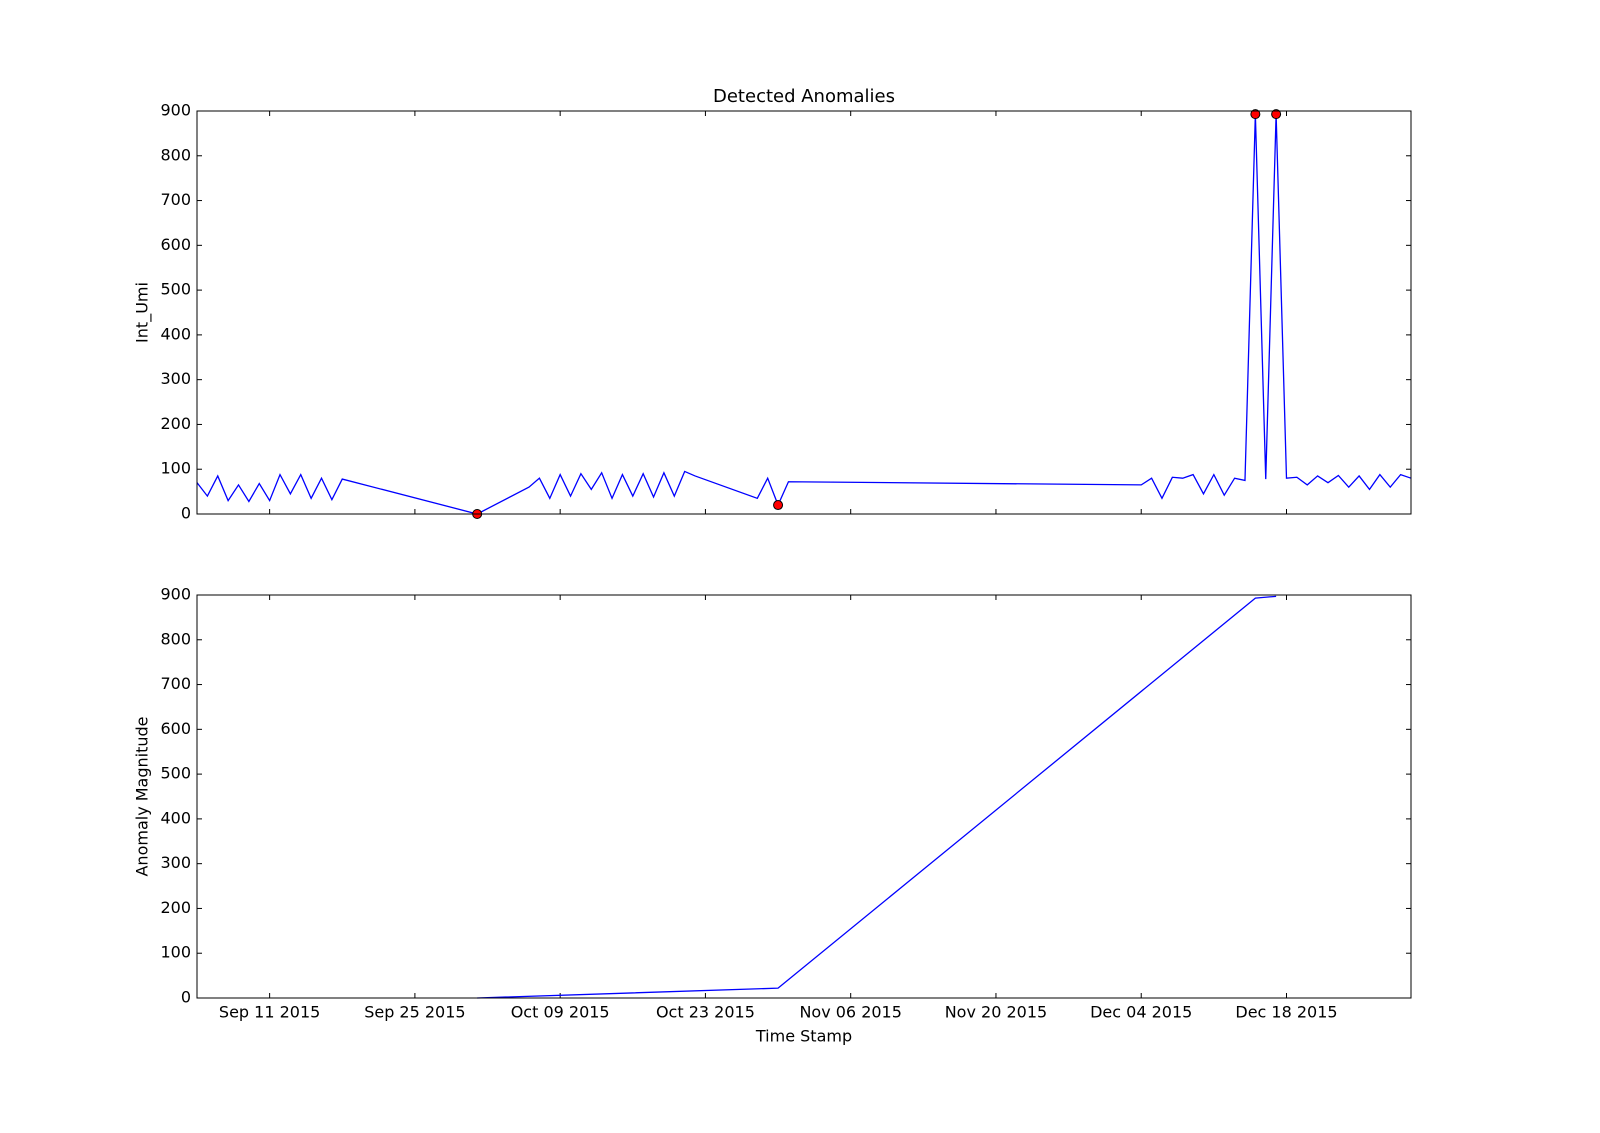  What do you see at coordinates (804, 96) in the screenshot?
I see `chart-title: Detected Anomalies` at bounding box center [804, 96].